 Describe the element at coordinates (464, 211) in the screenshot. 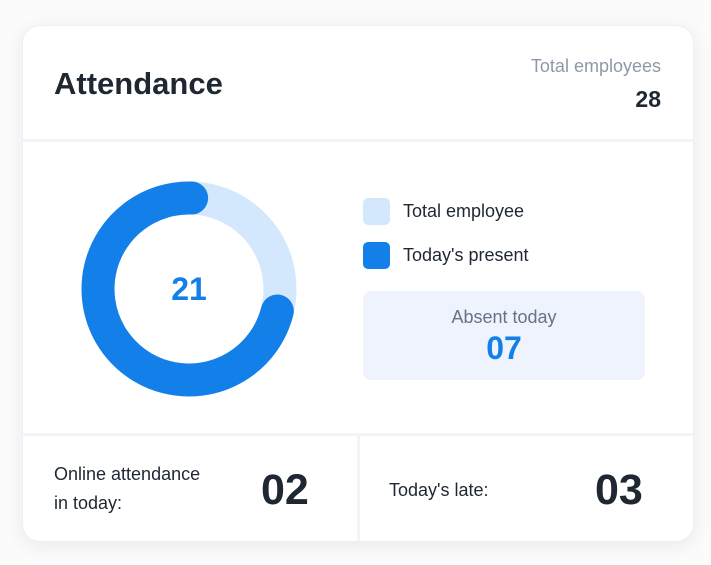

I see `legend-label: Total employee` at that location.